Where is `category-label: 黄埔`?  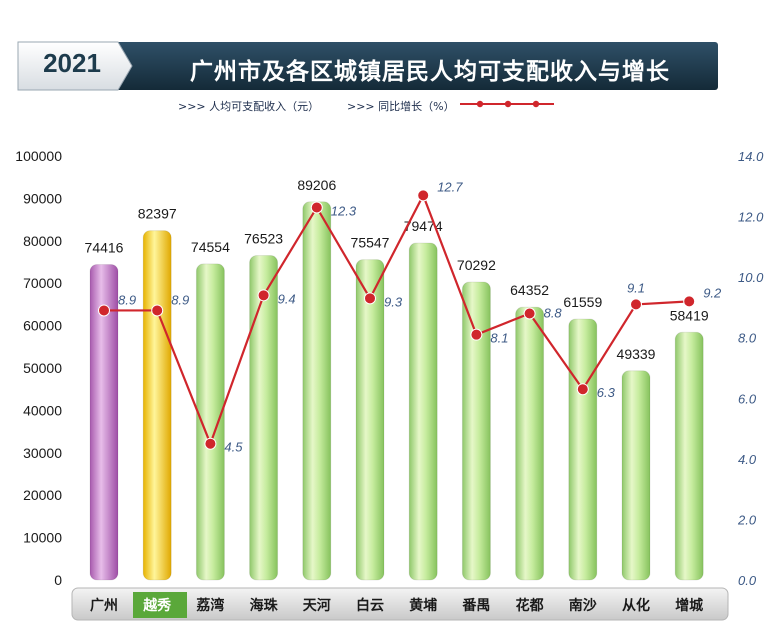
category-label: 黄埔 is located at coordinates (423, 605).